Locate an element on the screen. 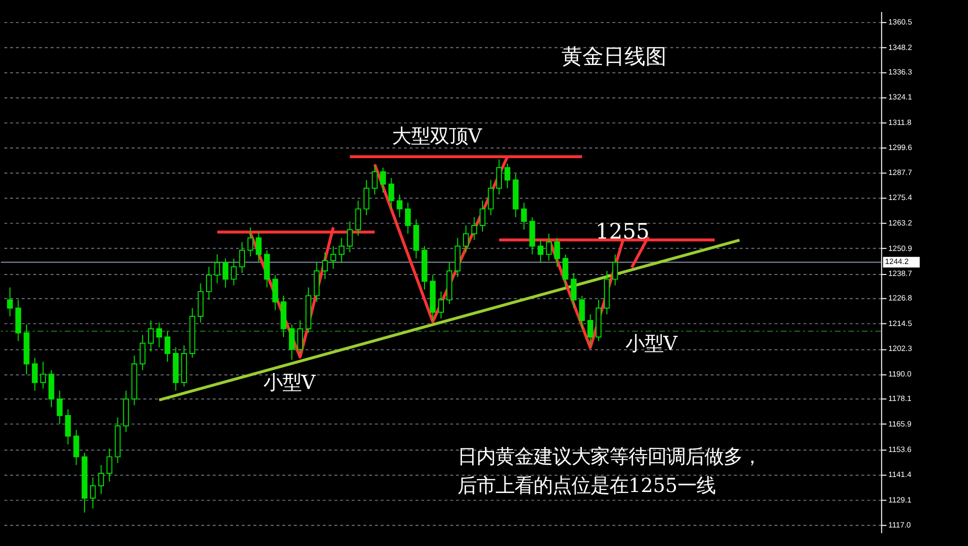 Image resolution: width=968 pixels, height=546 pixels. y-tick-label: 1141.4 is located at coordinates (900, 474).